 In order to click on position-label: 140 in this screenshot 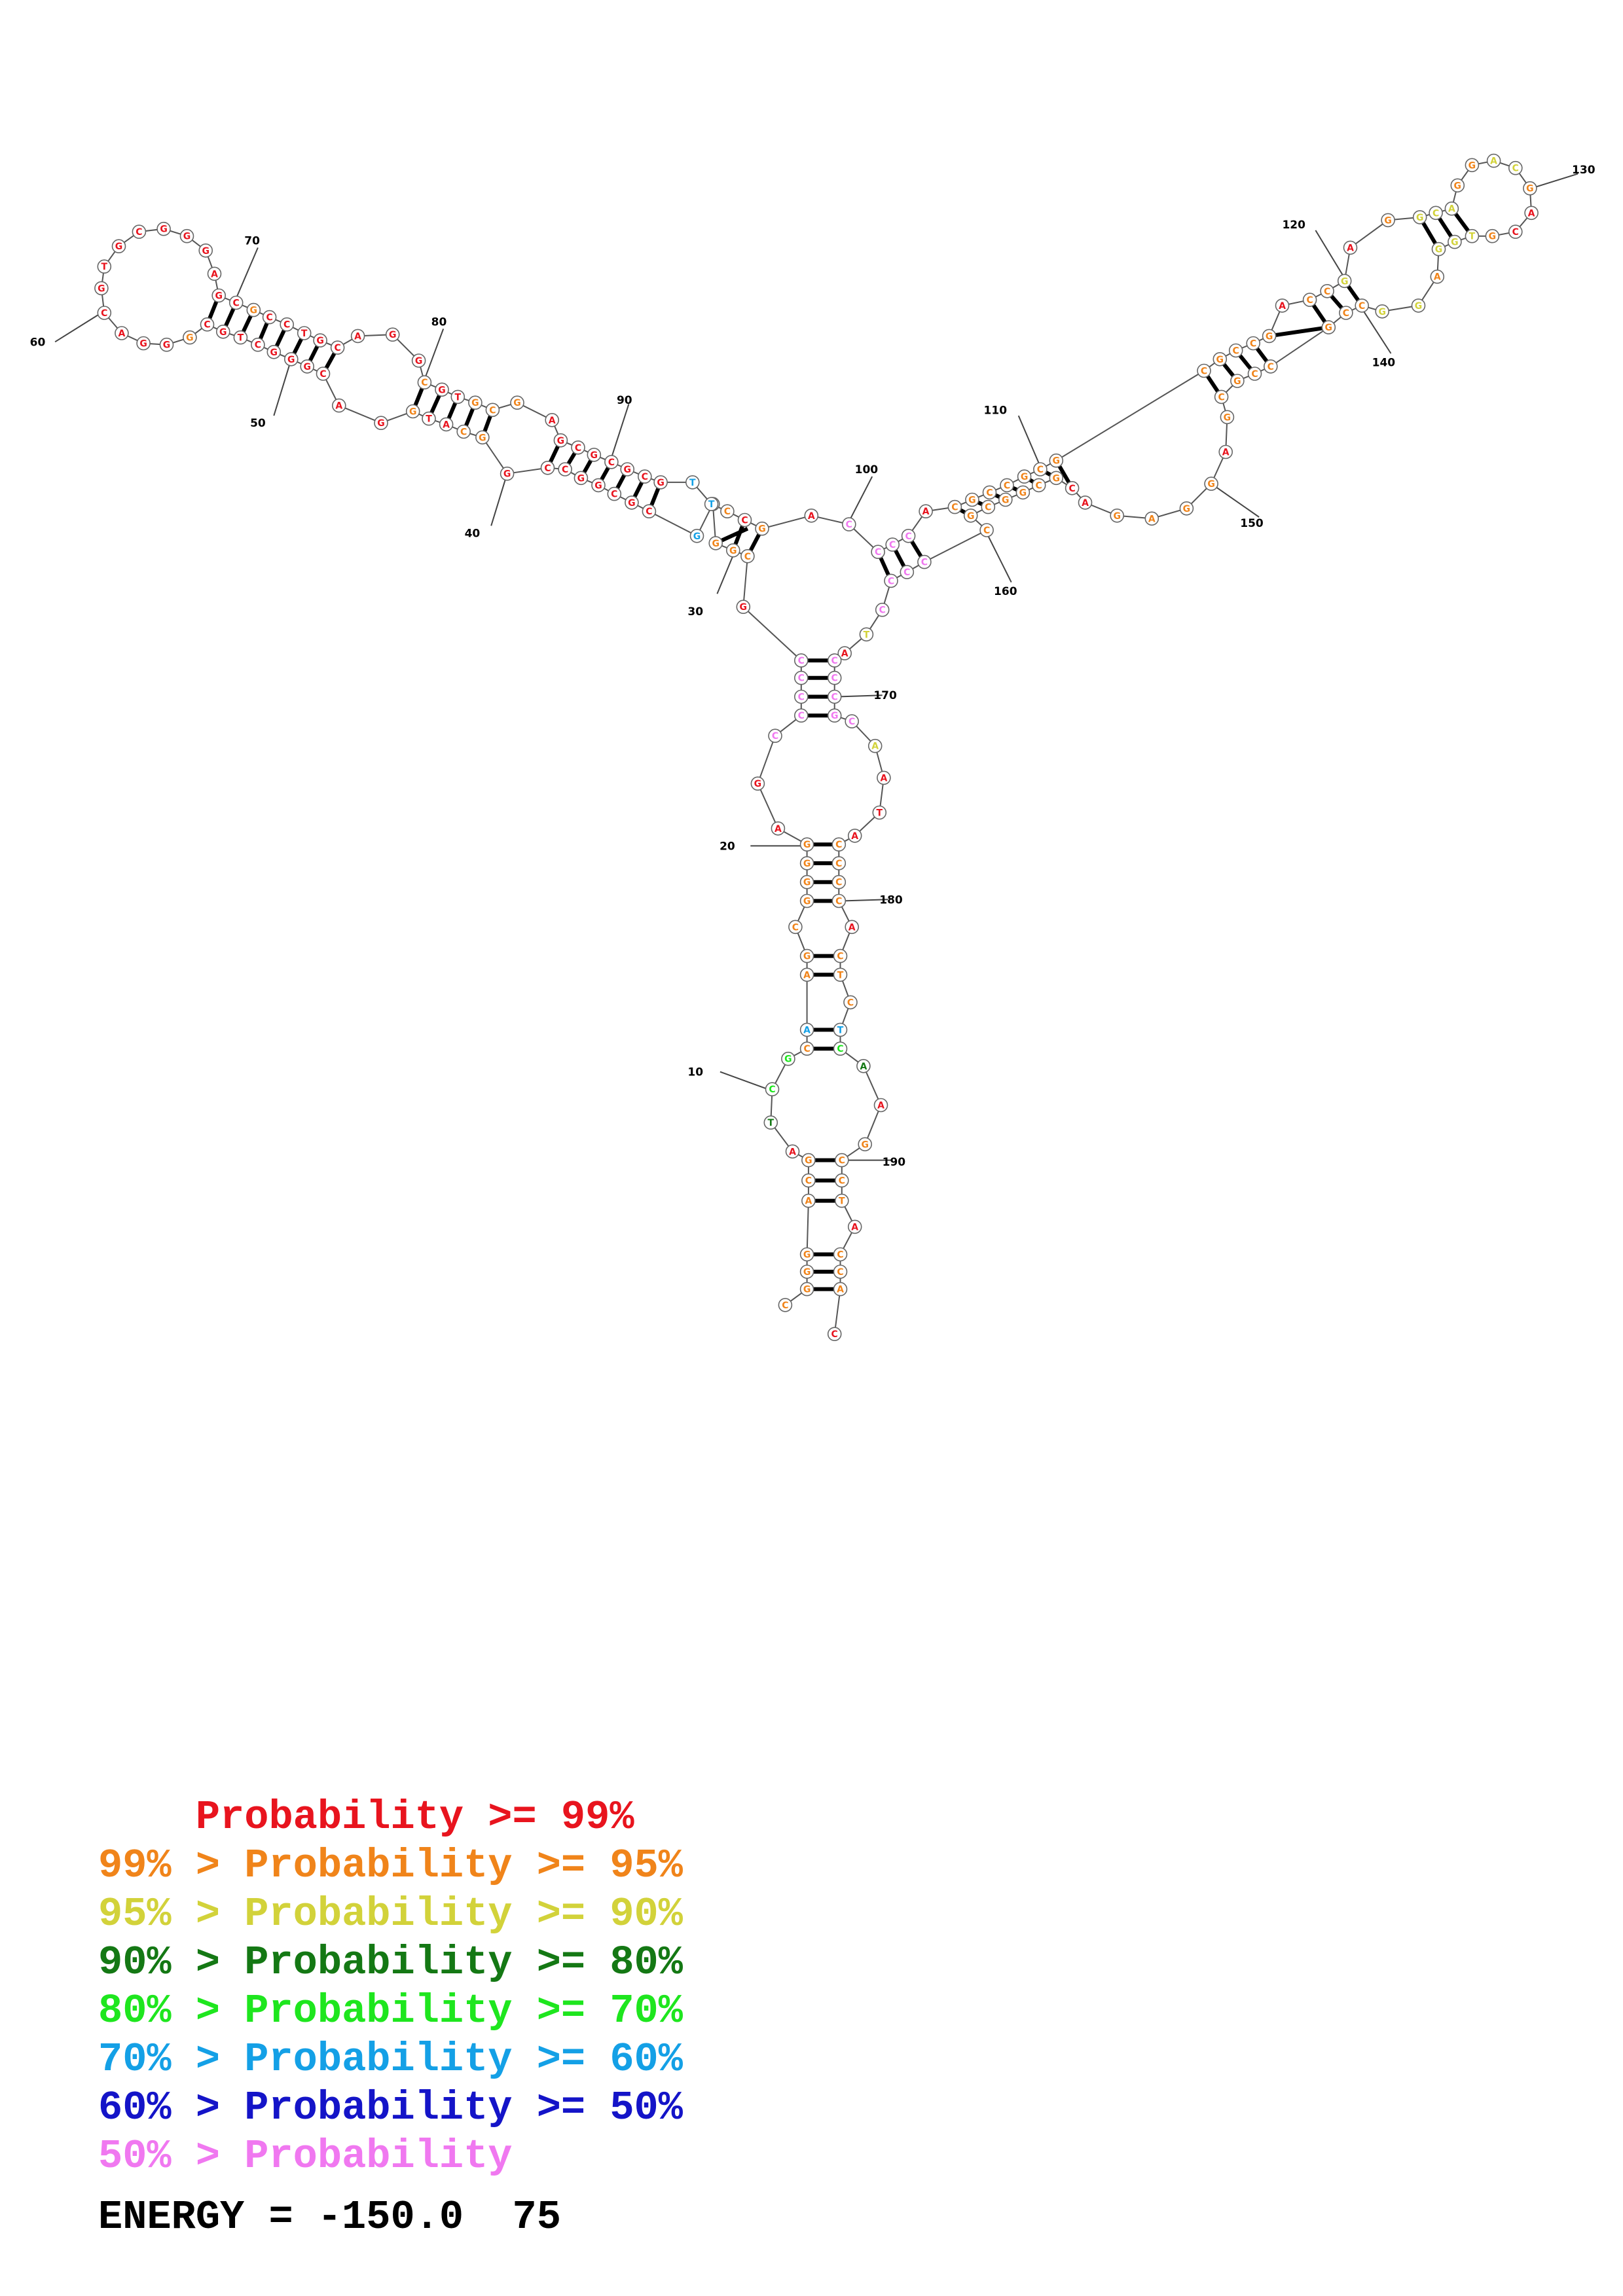, I will do `click(1384, 363)`.